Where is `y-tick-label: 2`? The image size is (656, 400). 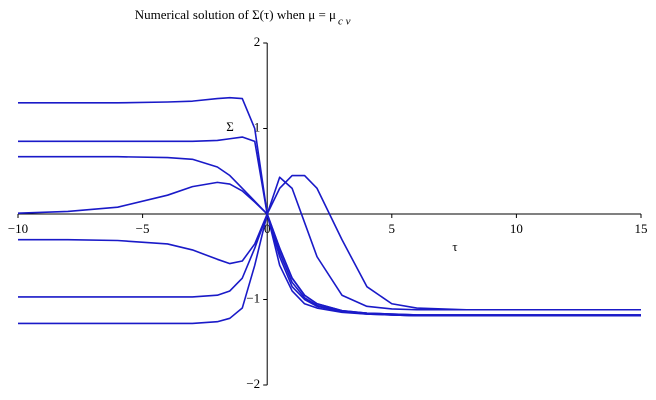 y-tick-label: 2 is located at coordinates (257, 41).